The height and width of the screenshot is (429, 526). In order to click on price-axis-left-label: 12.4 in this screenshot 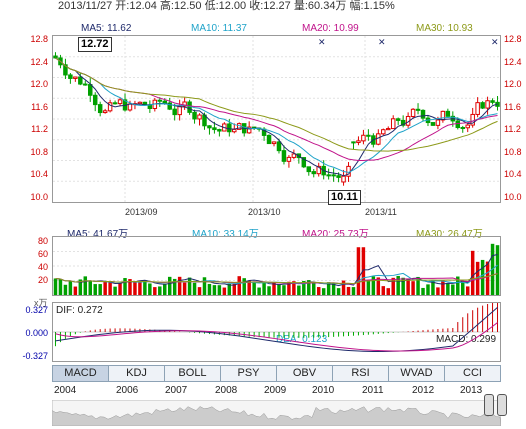, I will do `click(39, 61)`.